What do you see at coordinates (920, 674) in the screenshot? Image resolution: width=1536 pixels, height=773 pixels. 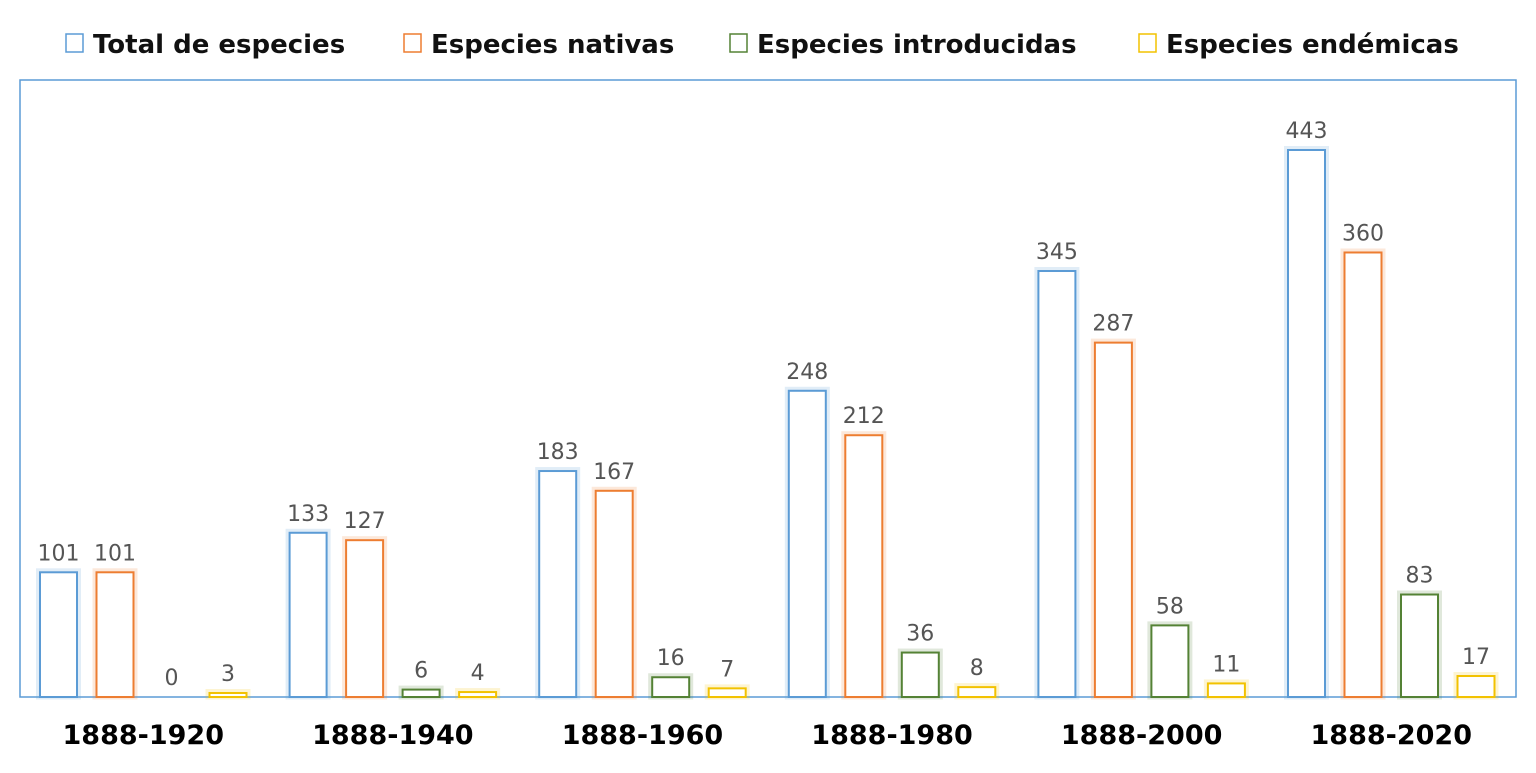 I see `bar-3-1888-1980` at bounding box center [920, 674].